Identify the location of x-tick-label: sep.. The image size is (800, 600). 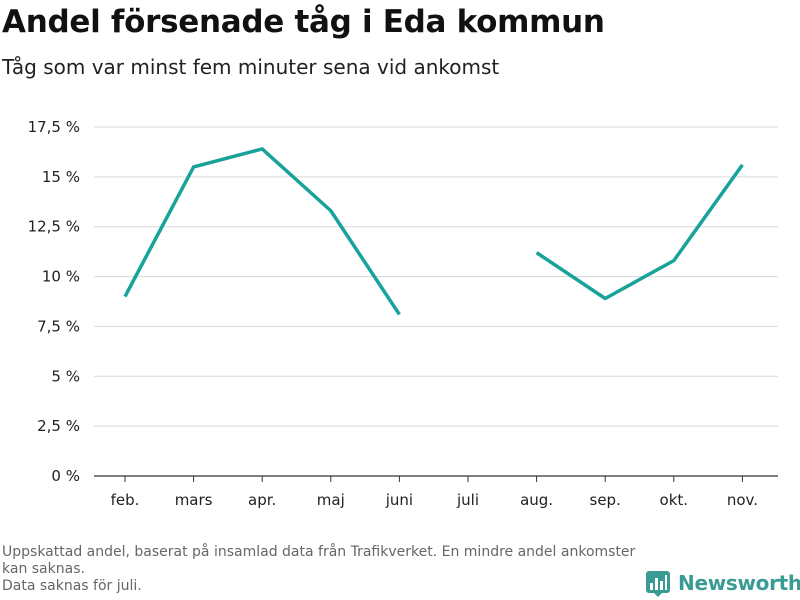
(605, 500).